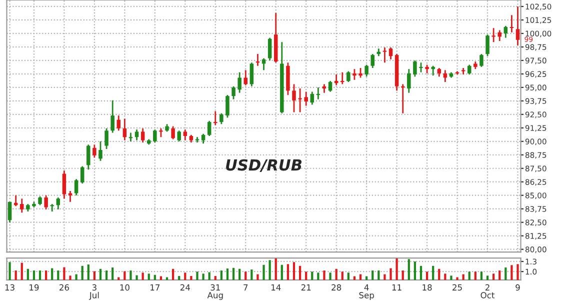 This screenshot has width=563, height=304. I want to click on x-tick-label: 21, so click(306, 287).